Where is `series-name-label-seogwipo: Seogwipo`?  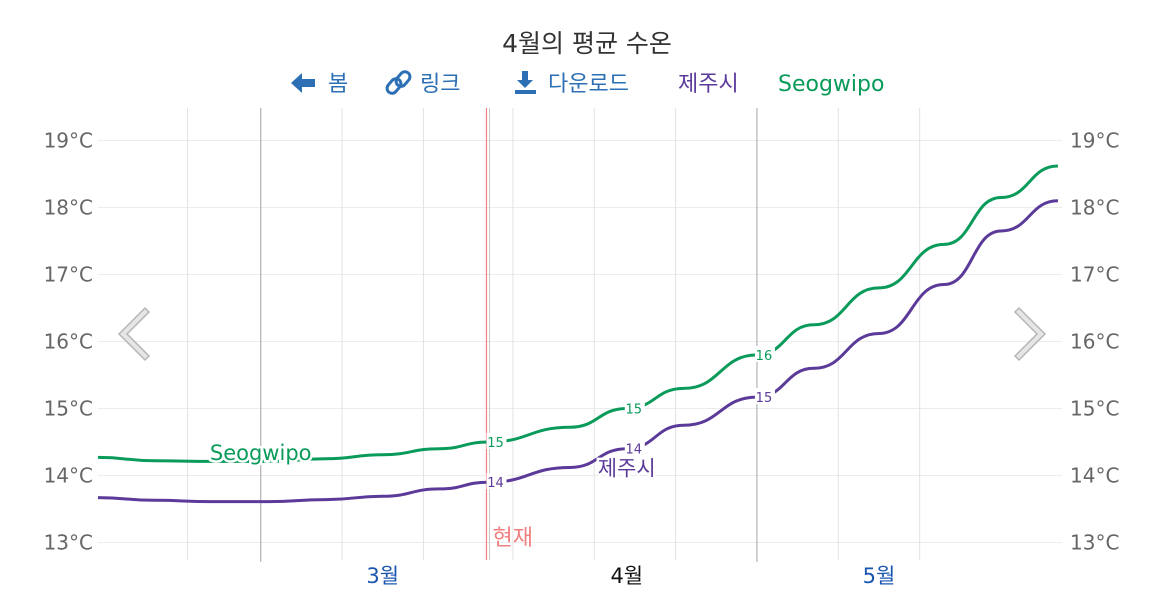 series-name-label-seogwipo: Seogwipo is located at coordinates (261, 453).